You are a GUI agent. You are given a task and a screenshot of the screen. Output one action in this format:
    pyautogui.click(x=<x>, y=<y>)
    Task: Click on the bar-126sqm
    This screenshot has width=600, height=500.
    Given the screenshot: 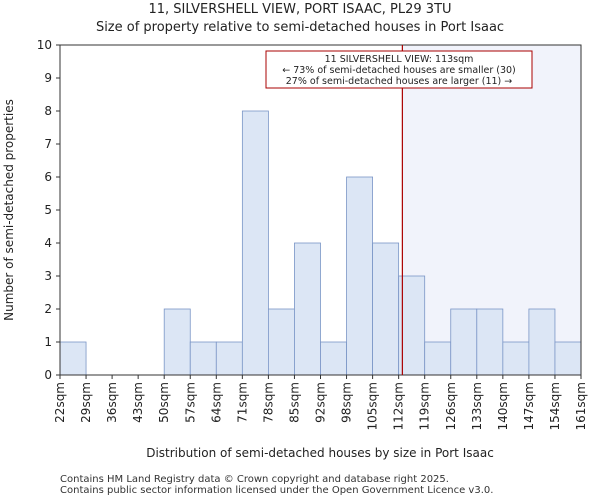 What is the action you would take?
    pyautogui.click(x=464, y=342)
    